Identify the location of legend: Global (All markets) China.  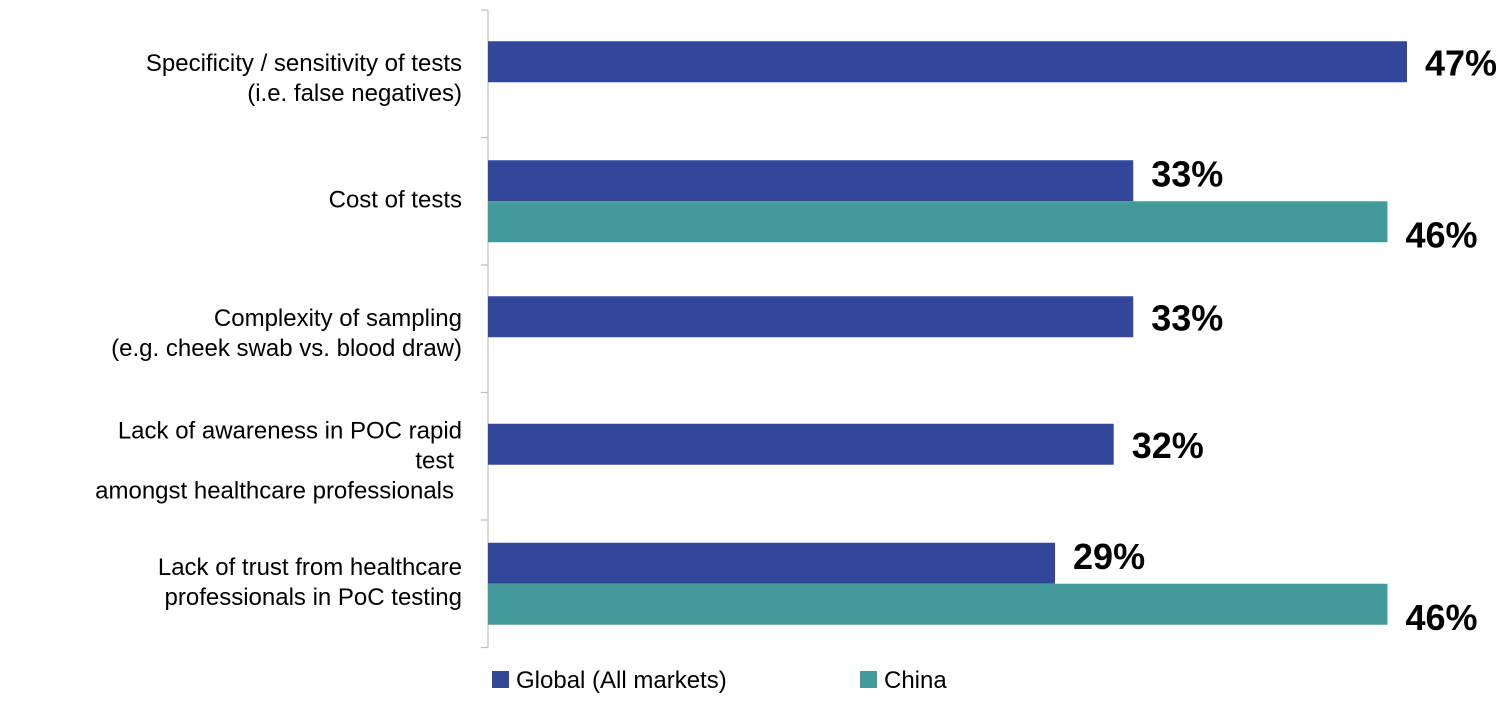
(719, 680).